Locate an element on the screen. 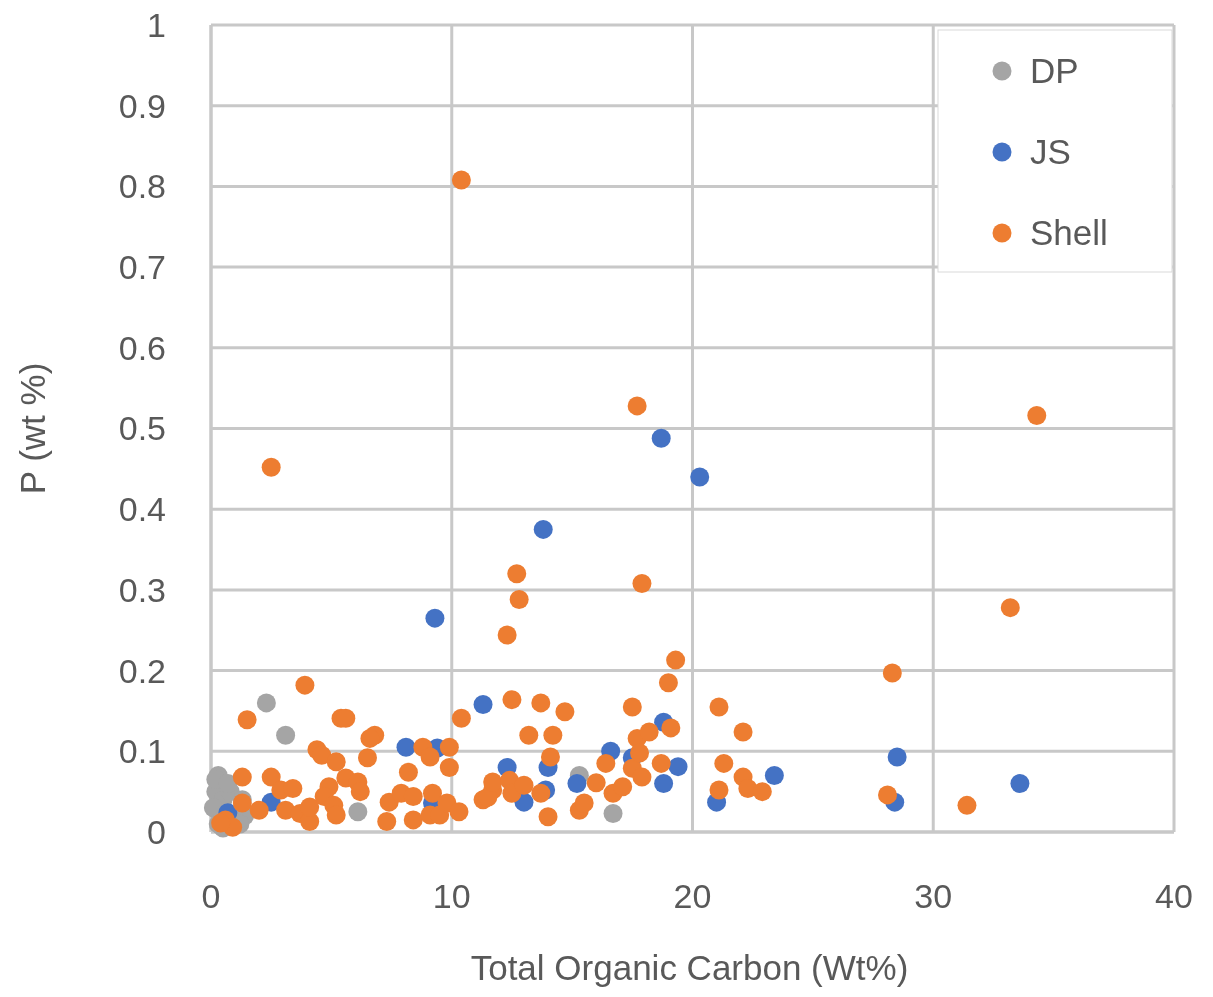 The height and width of the screenshot is (997, 1213). y-tick-label: 0.1 is located at coordinates (142, 751).